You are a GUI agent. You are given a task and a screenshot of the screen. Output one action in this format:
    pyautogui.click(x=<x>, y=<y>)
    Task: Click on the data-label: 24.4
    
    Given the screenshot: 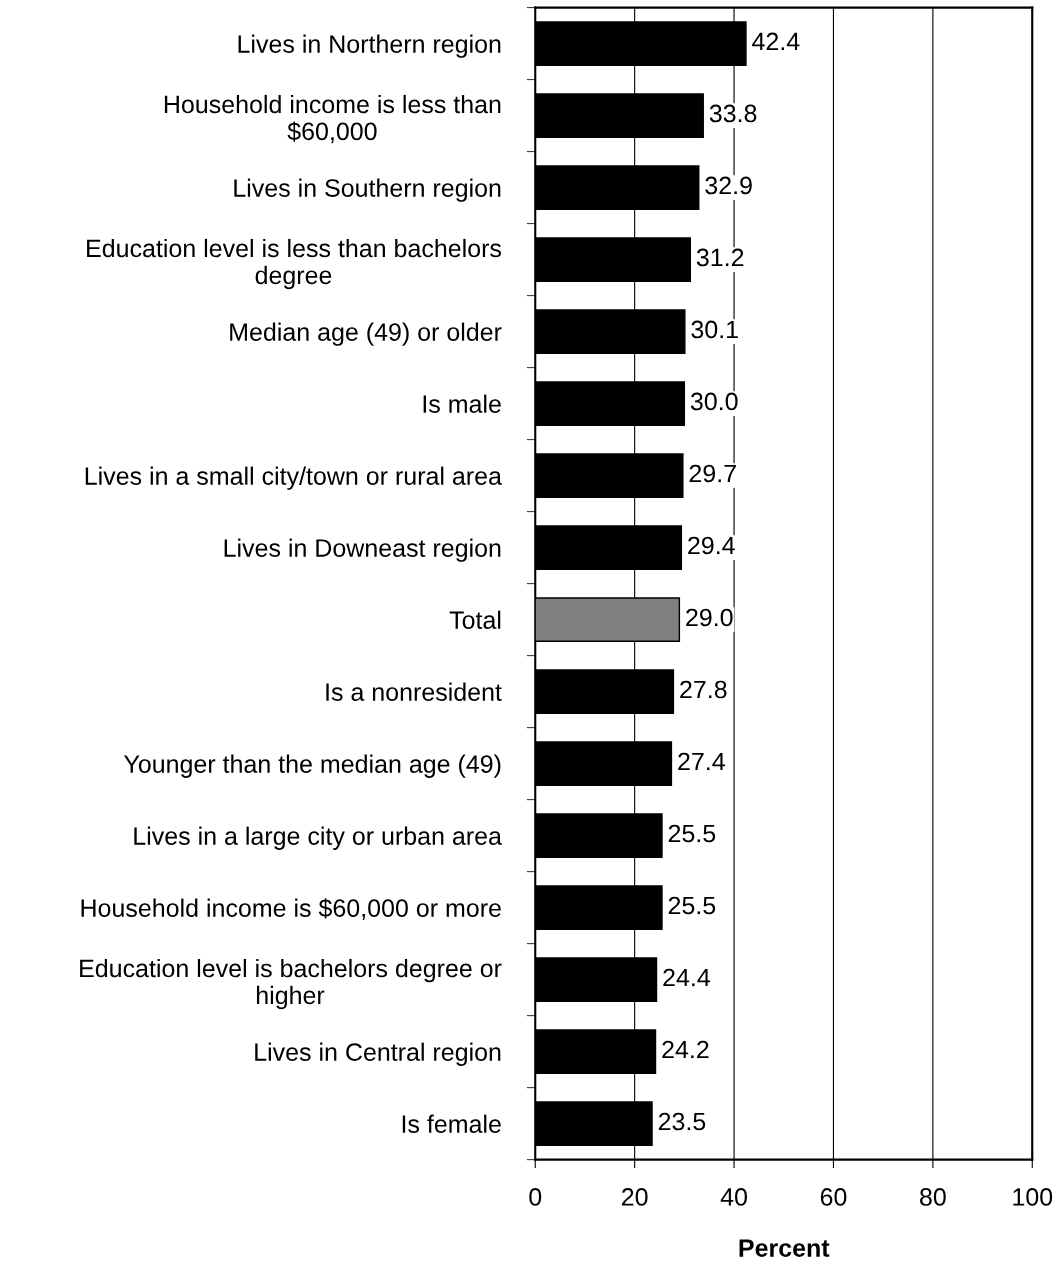 What is the action you would take?
    pyautogui.click(x=686, y=977)
    